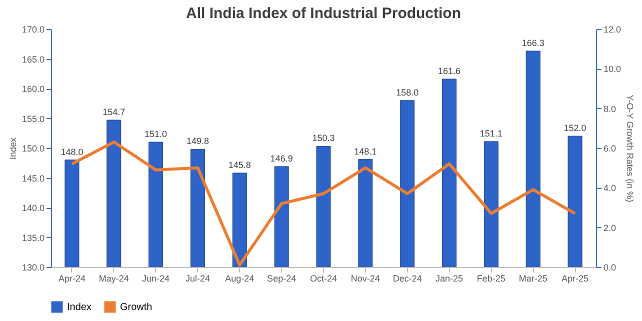 The height and width of the screenshot is (321, 642). I want to click on data-label: 149.8, so click(197, 141).